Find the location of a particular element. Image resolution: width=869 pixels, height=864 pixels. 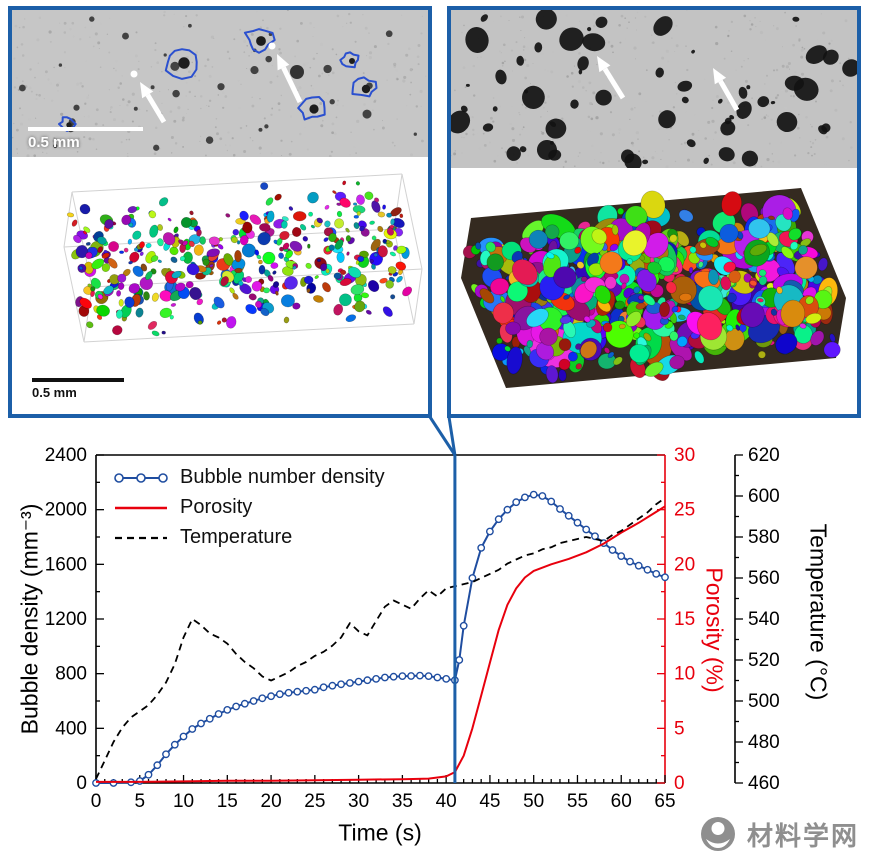

temperature-tick-label: 560 is located at coordinates (764, 578).